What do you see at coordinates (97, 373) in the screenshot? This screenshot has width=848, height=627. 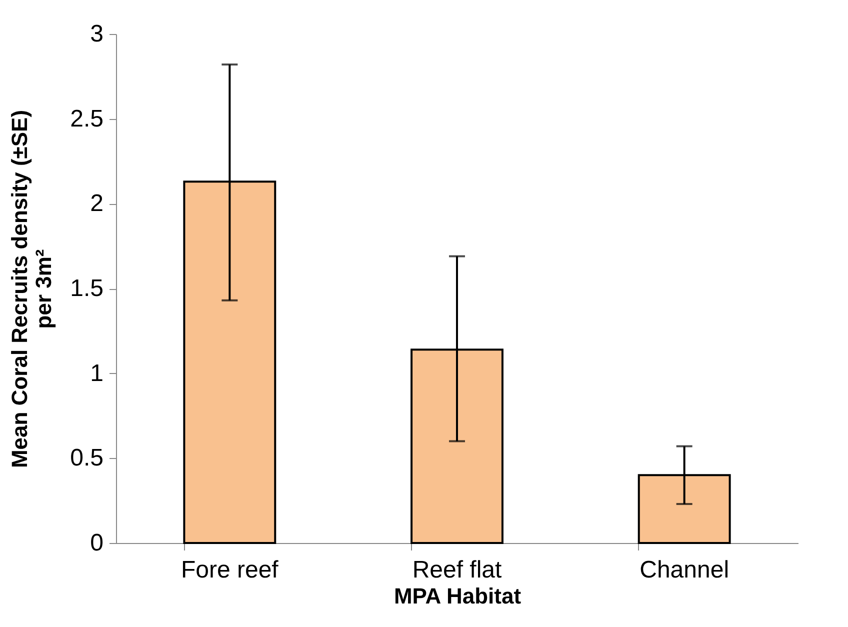 I see `y-tick-label: 1` at bounding box center [97, 373].